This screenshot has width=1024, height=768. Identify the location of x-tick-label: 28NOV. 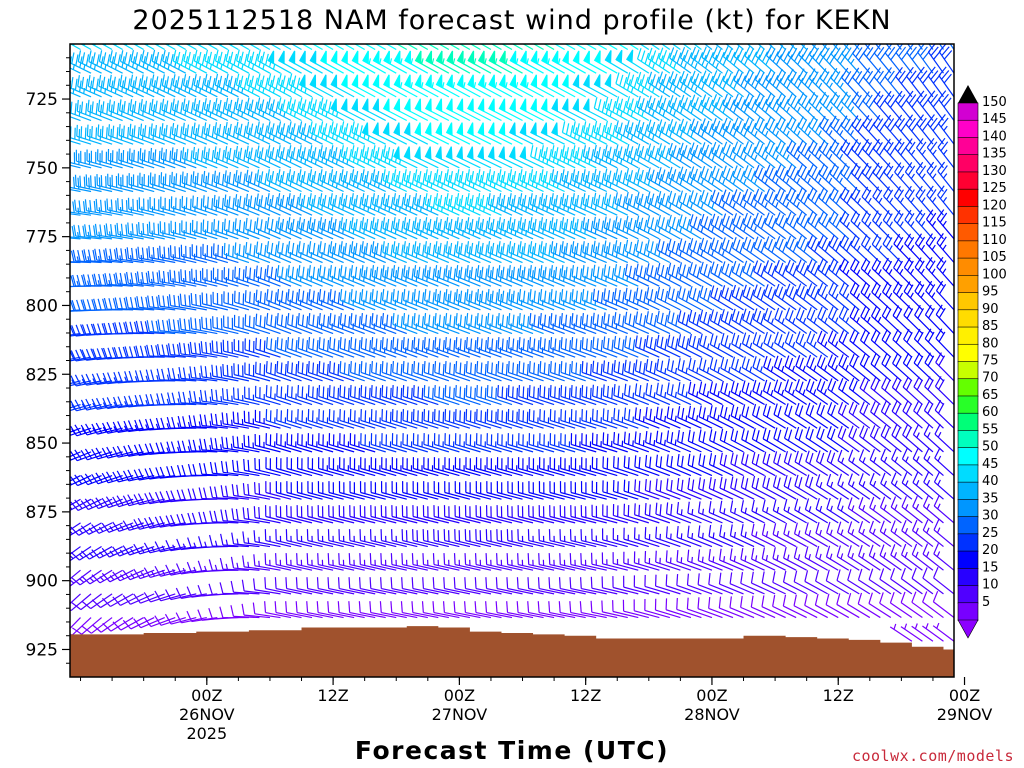
(712, 714).